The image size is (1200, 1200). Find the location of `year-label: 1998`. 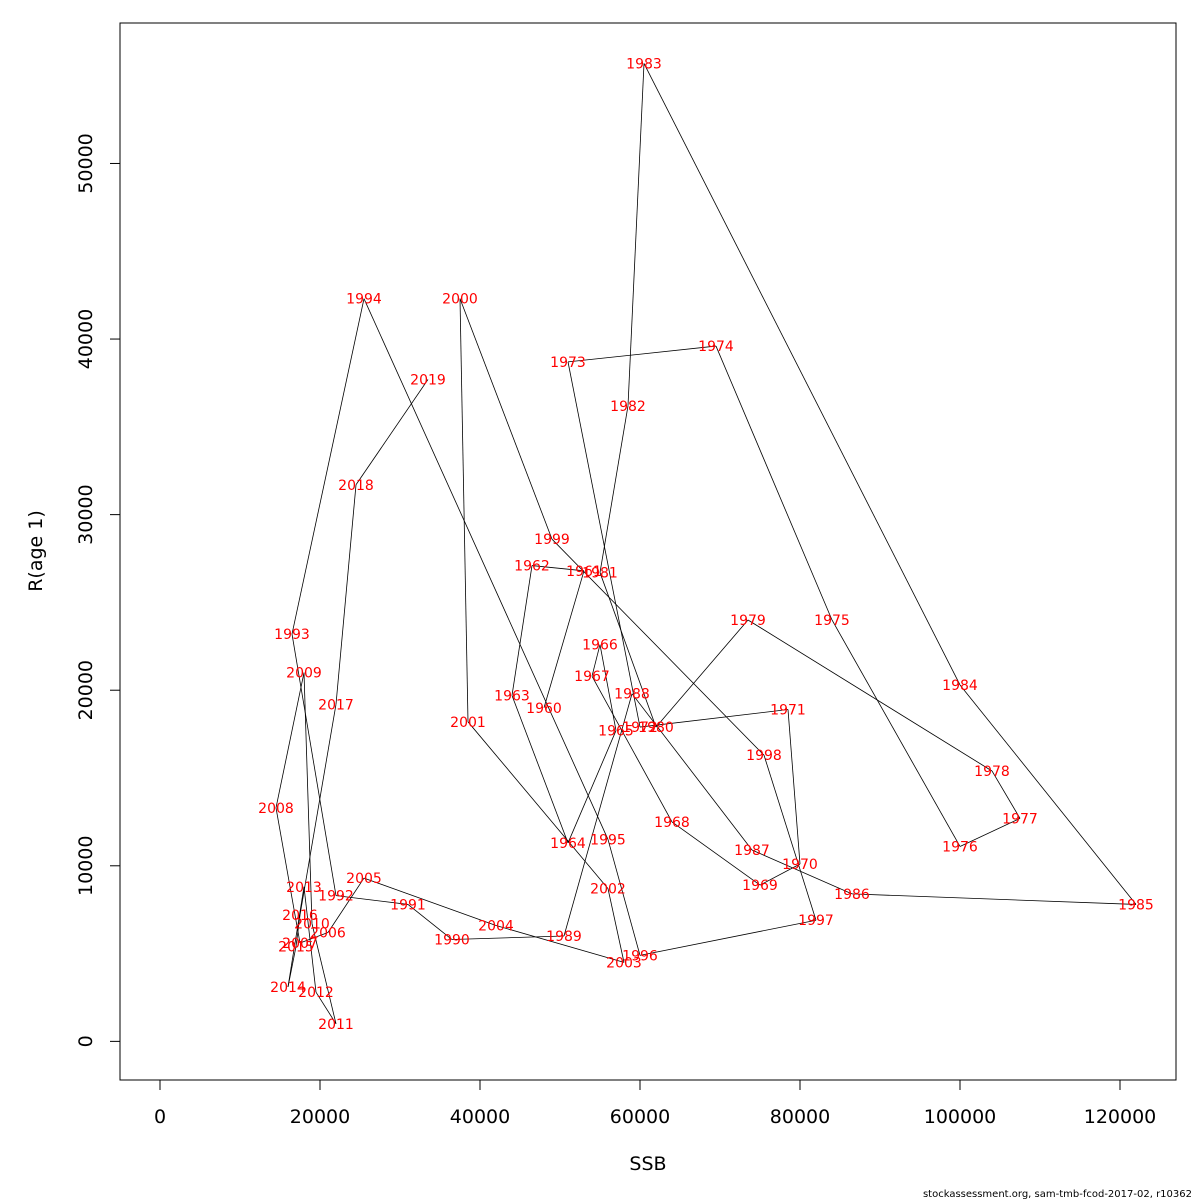

year-label: 1998 is located at coordinates (764, 756).